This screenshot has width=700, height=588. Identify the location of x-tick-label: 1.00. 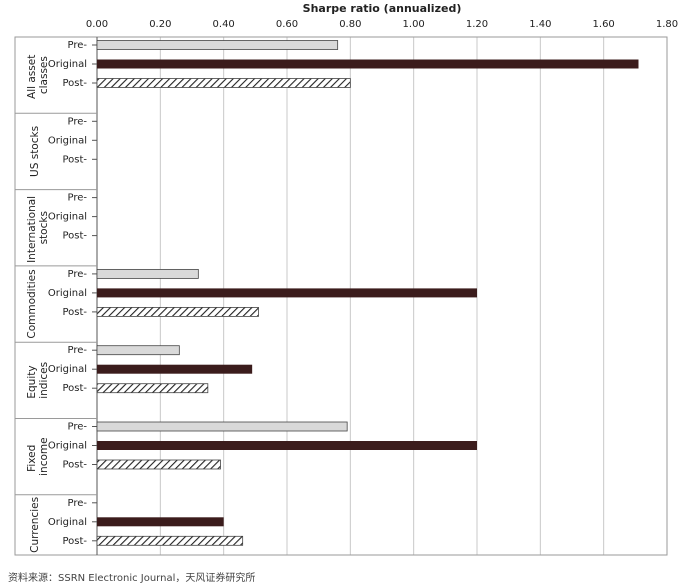
(414, 24).